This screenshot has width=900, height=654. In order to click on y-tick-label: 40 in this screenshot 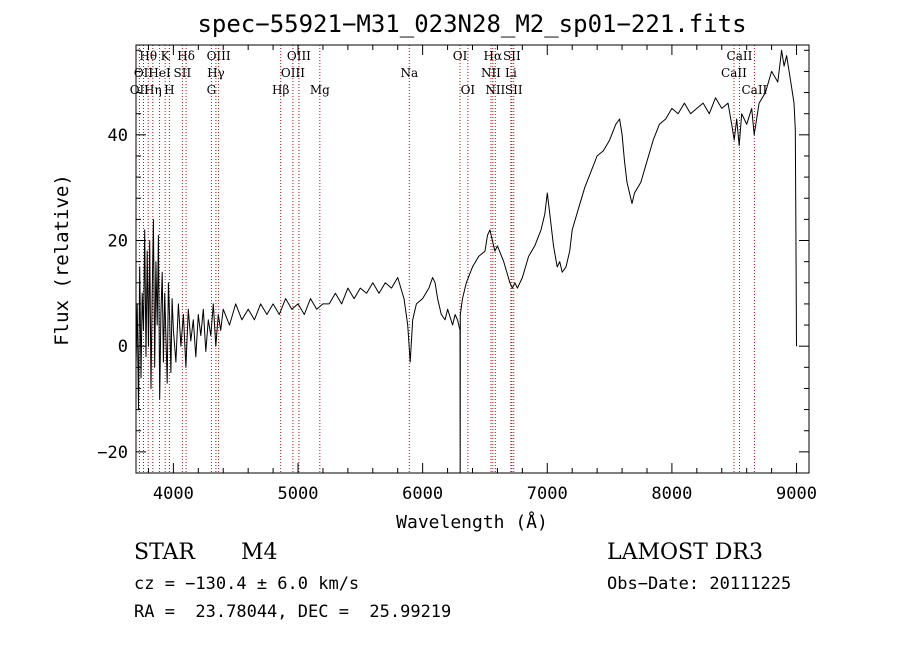, I will do `click(118, 136)`.